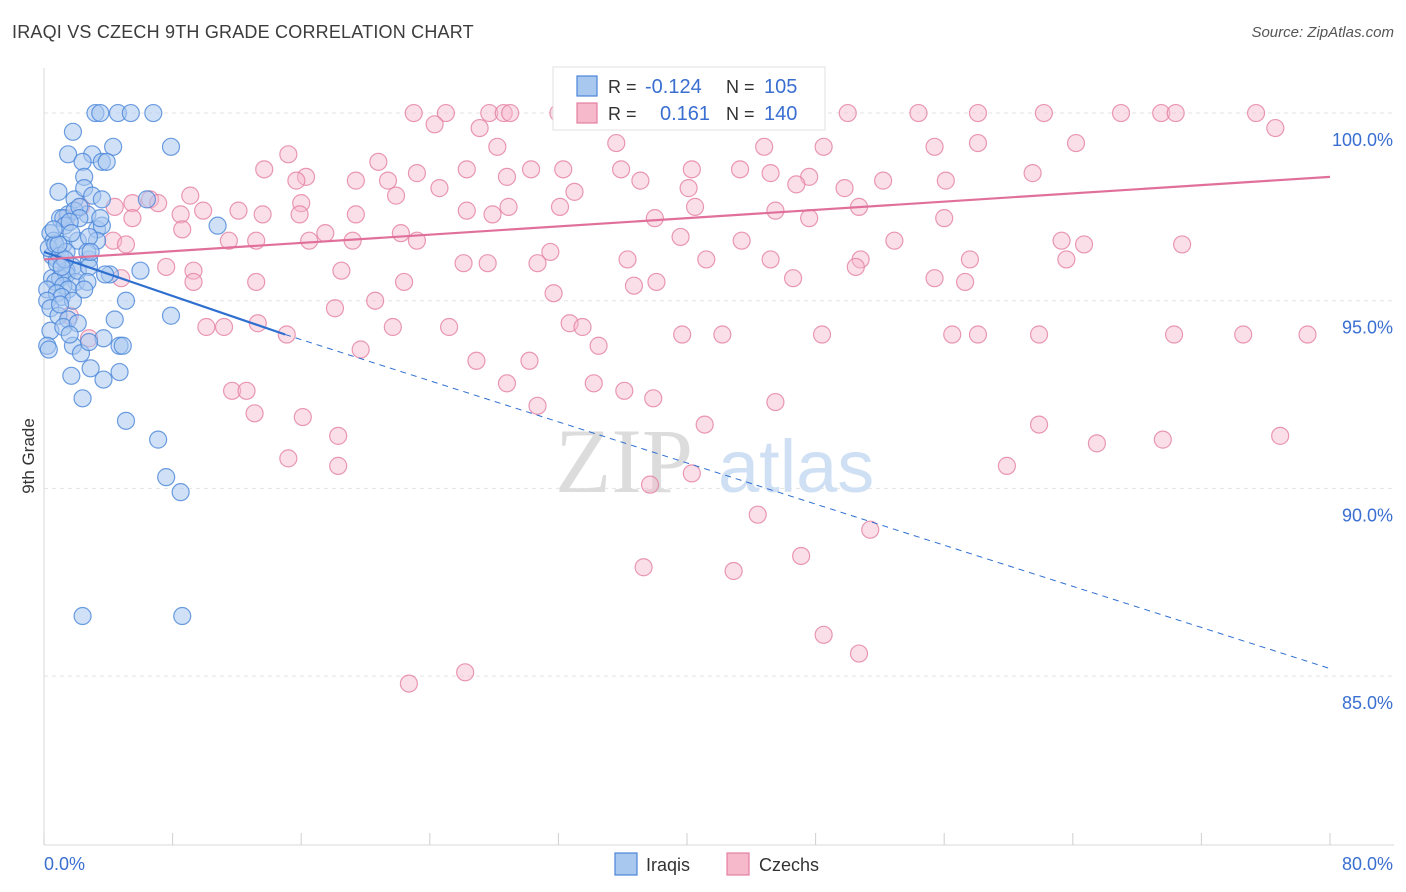 Image resolution: width=1406 pixels, height=892 pixels. Describe the element at coordinates (687, 218) in the screenshot. I see `czechs-trend-line` at that location.